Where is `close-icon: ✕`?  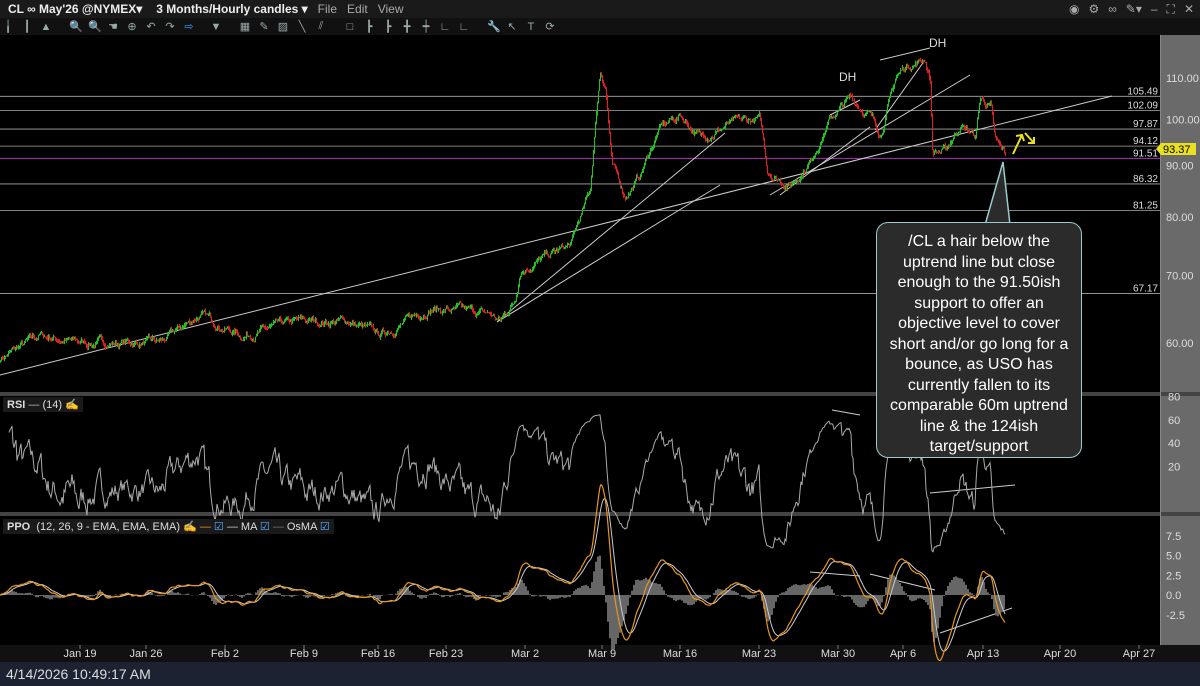
close-icon: ✕ is located at coordinates (1188, 9).